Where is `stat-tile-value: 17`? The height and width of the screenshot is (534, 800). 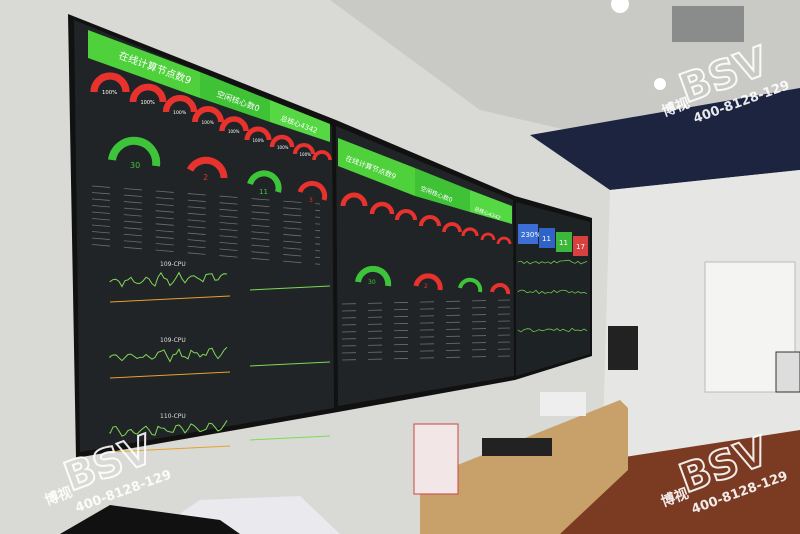
stat-tile-value: 17 is located at coordinates (580, 247).